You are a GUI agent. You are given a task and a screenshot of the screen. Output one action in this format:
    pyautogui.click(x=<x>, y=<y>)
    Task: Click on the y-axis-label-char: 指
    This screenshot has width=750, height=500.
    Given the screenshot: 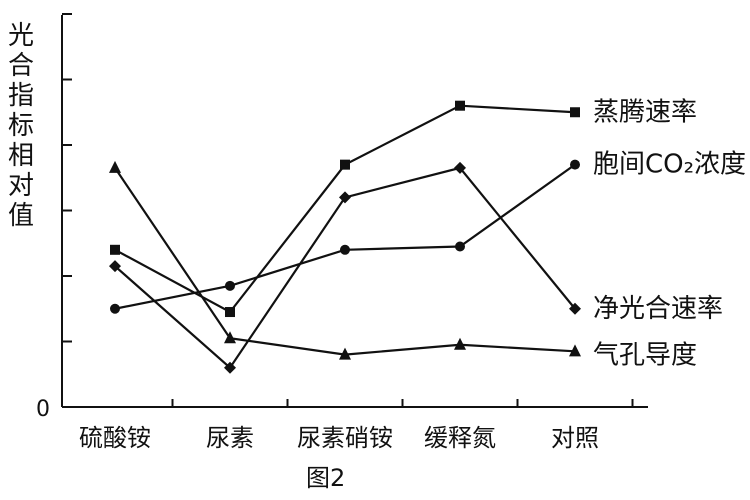 What is the action you would take?
    pyautogui.click(x=21, y=96)
    